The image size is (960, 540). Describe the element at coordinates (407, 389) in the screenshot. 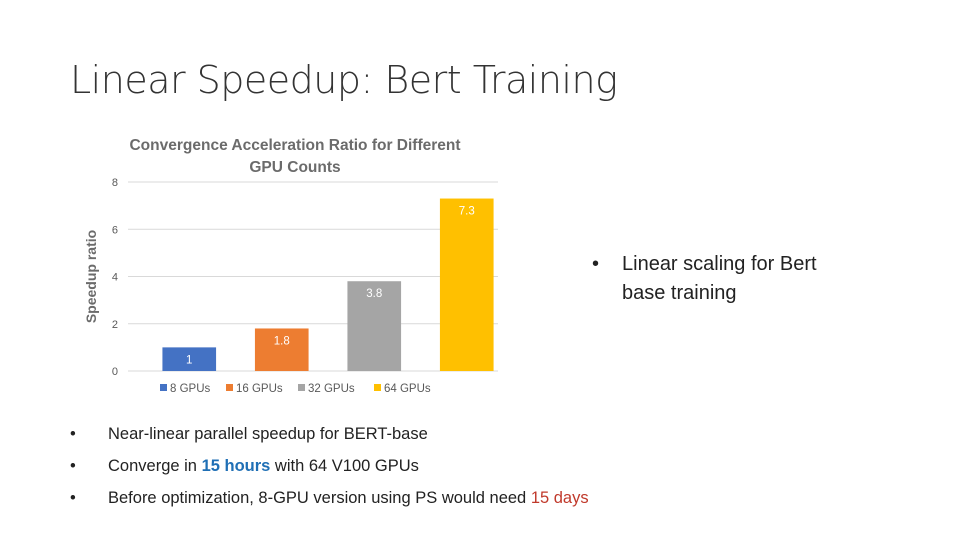

I see `legend-label: 64 GPUs` at that location.